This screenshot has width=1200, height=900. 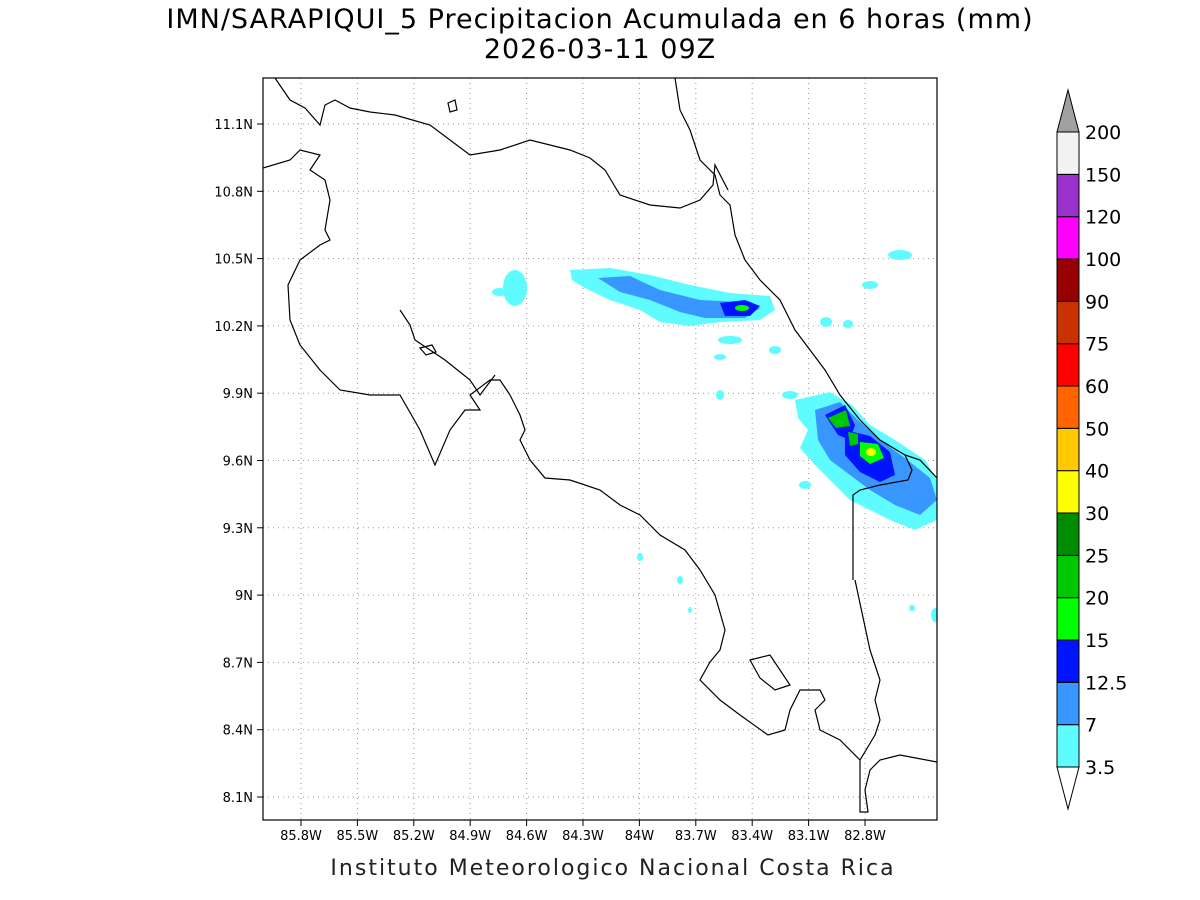 I want to click on lon-tick-label: 84.9W, so click(x=470, y=836).